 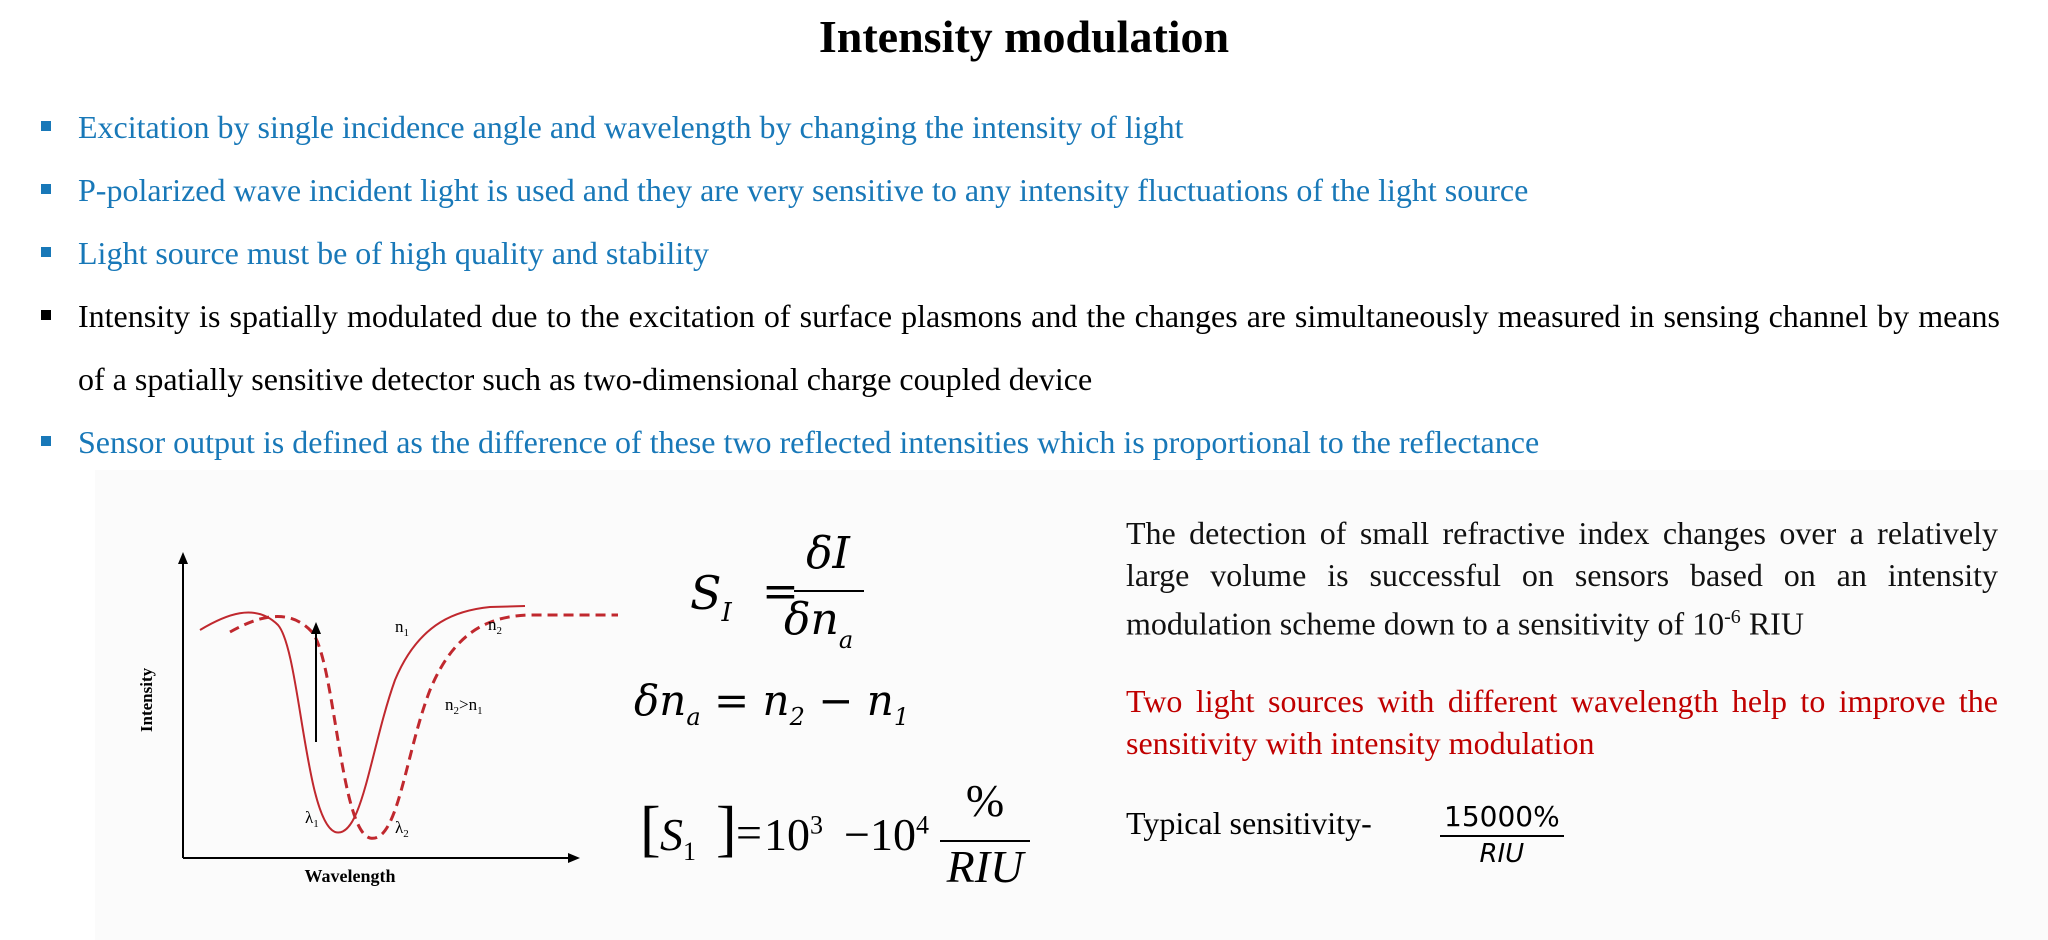 What do you see at coordinates (689, 851) in the screenshot?
I see `eq3-lhs-sub: 1` at bounding box center [689, 851].